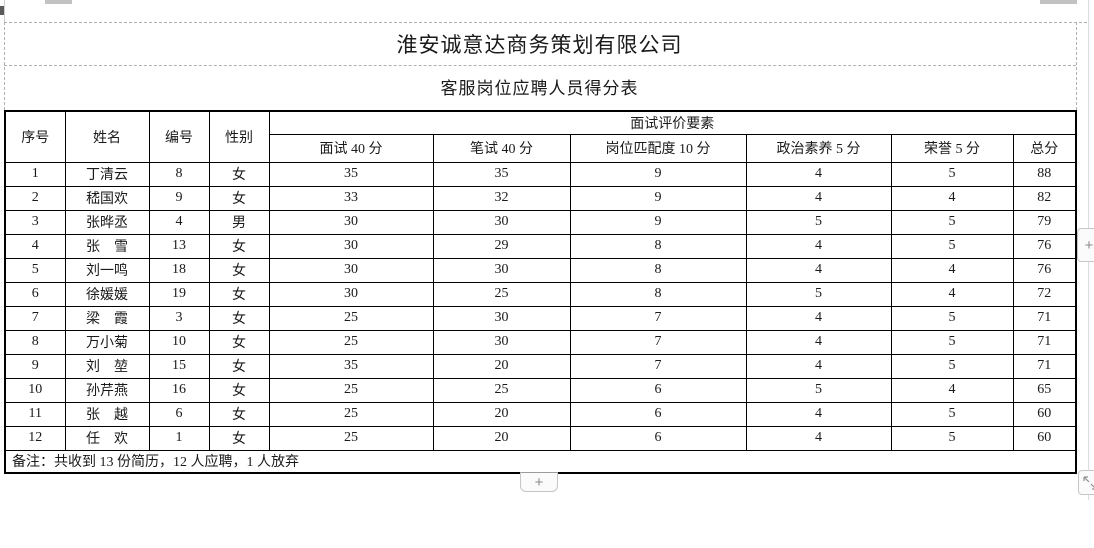 This screenshot has height=548, width=1094. Describe the element at coordinates (1044, 222) in the screenshot. I see `table-cell: 79` at that location.